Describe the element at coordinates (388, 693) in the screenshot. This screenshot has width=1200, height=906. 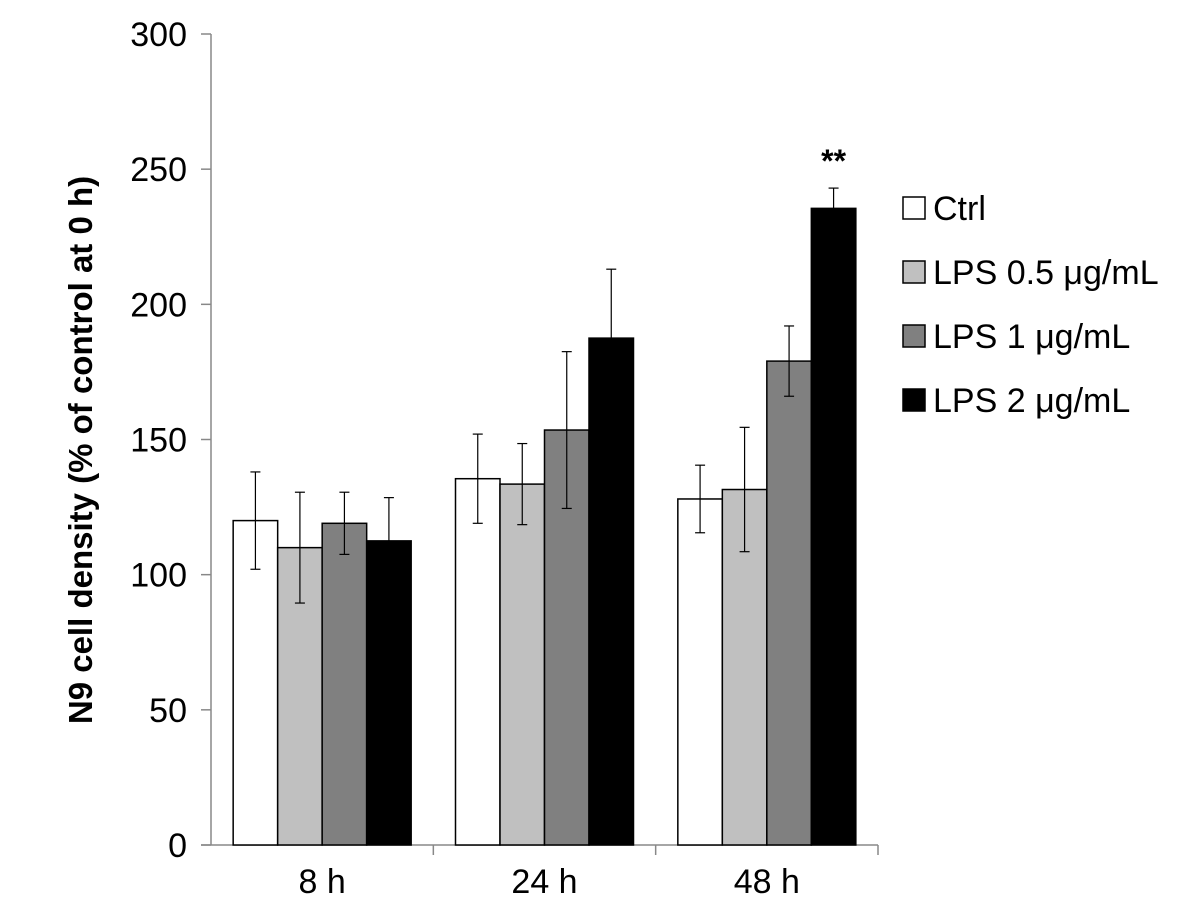
I see `bar-lps-2-g-ml-8-h` at that location.